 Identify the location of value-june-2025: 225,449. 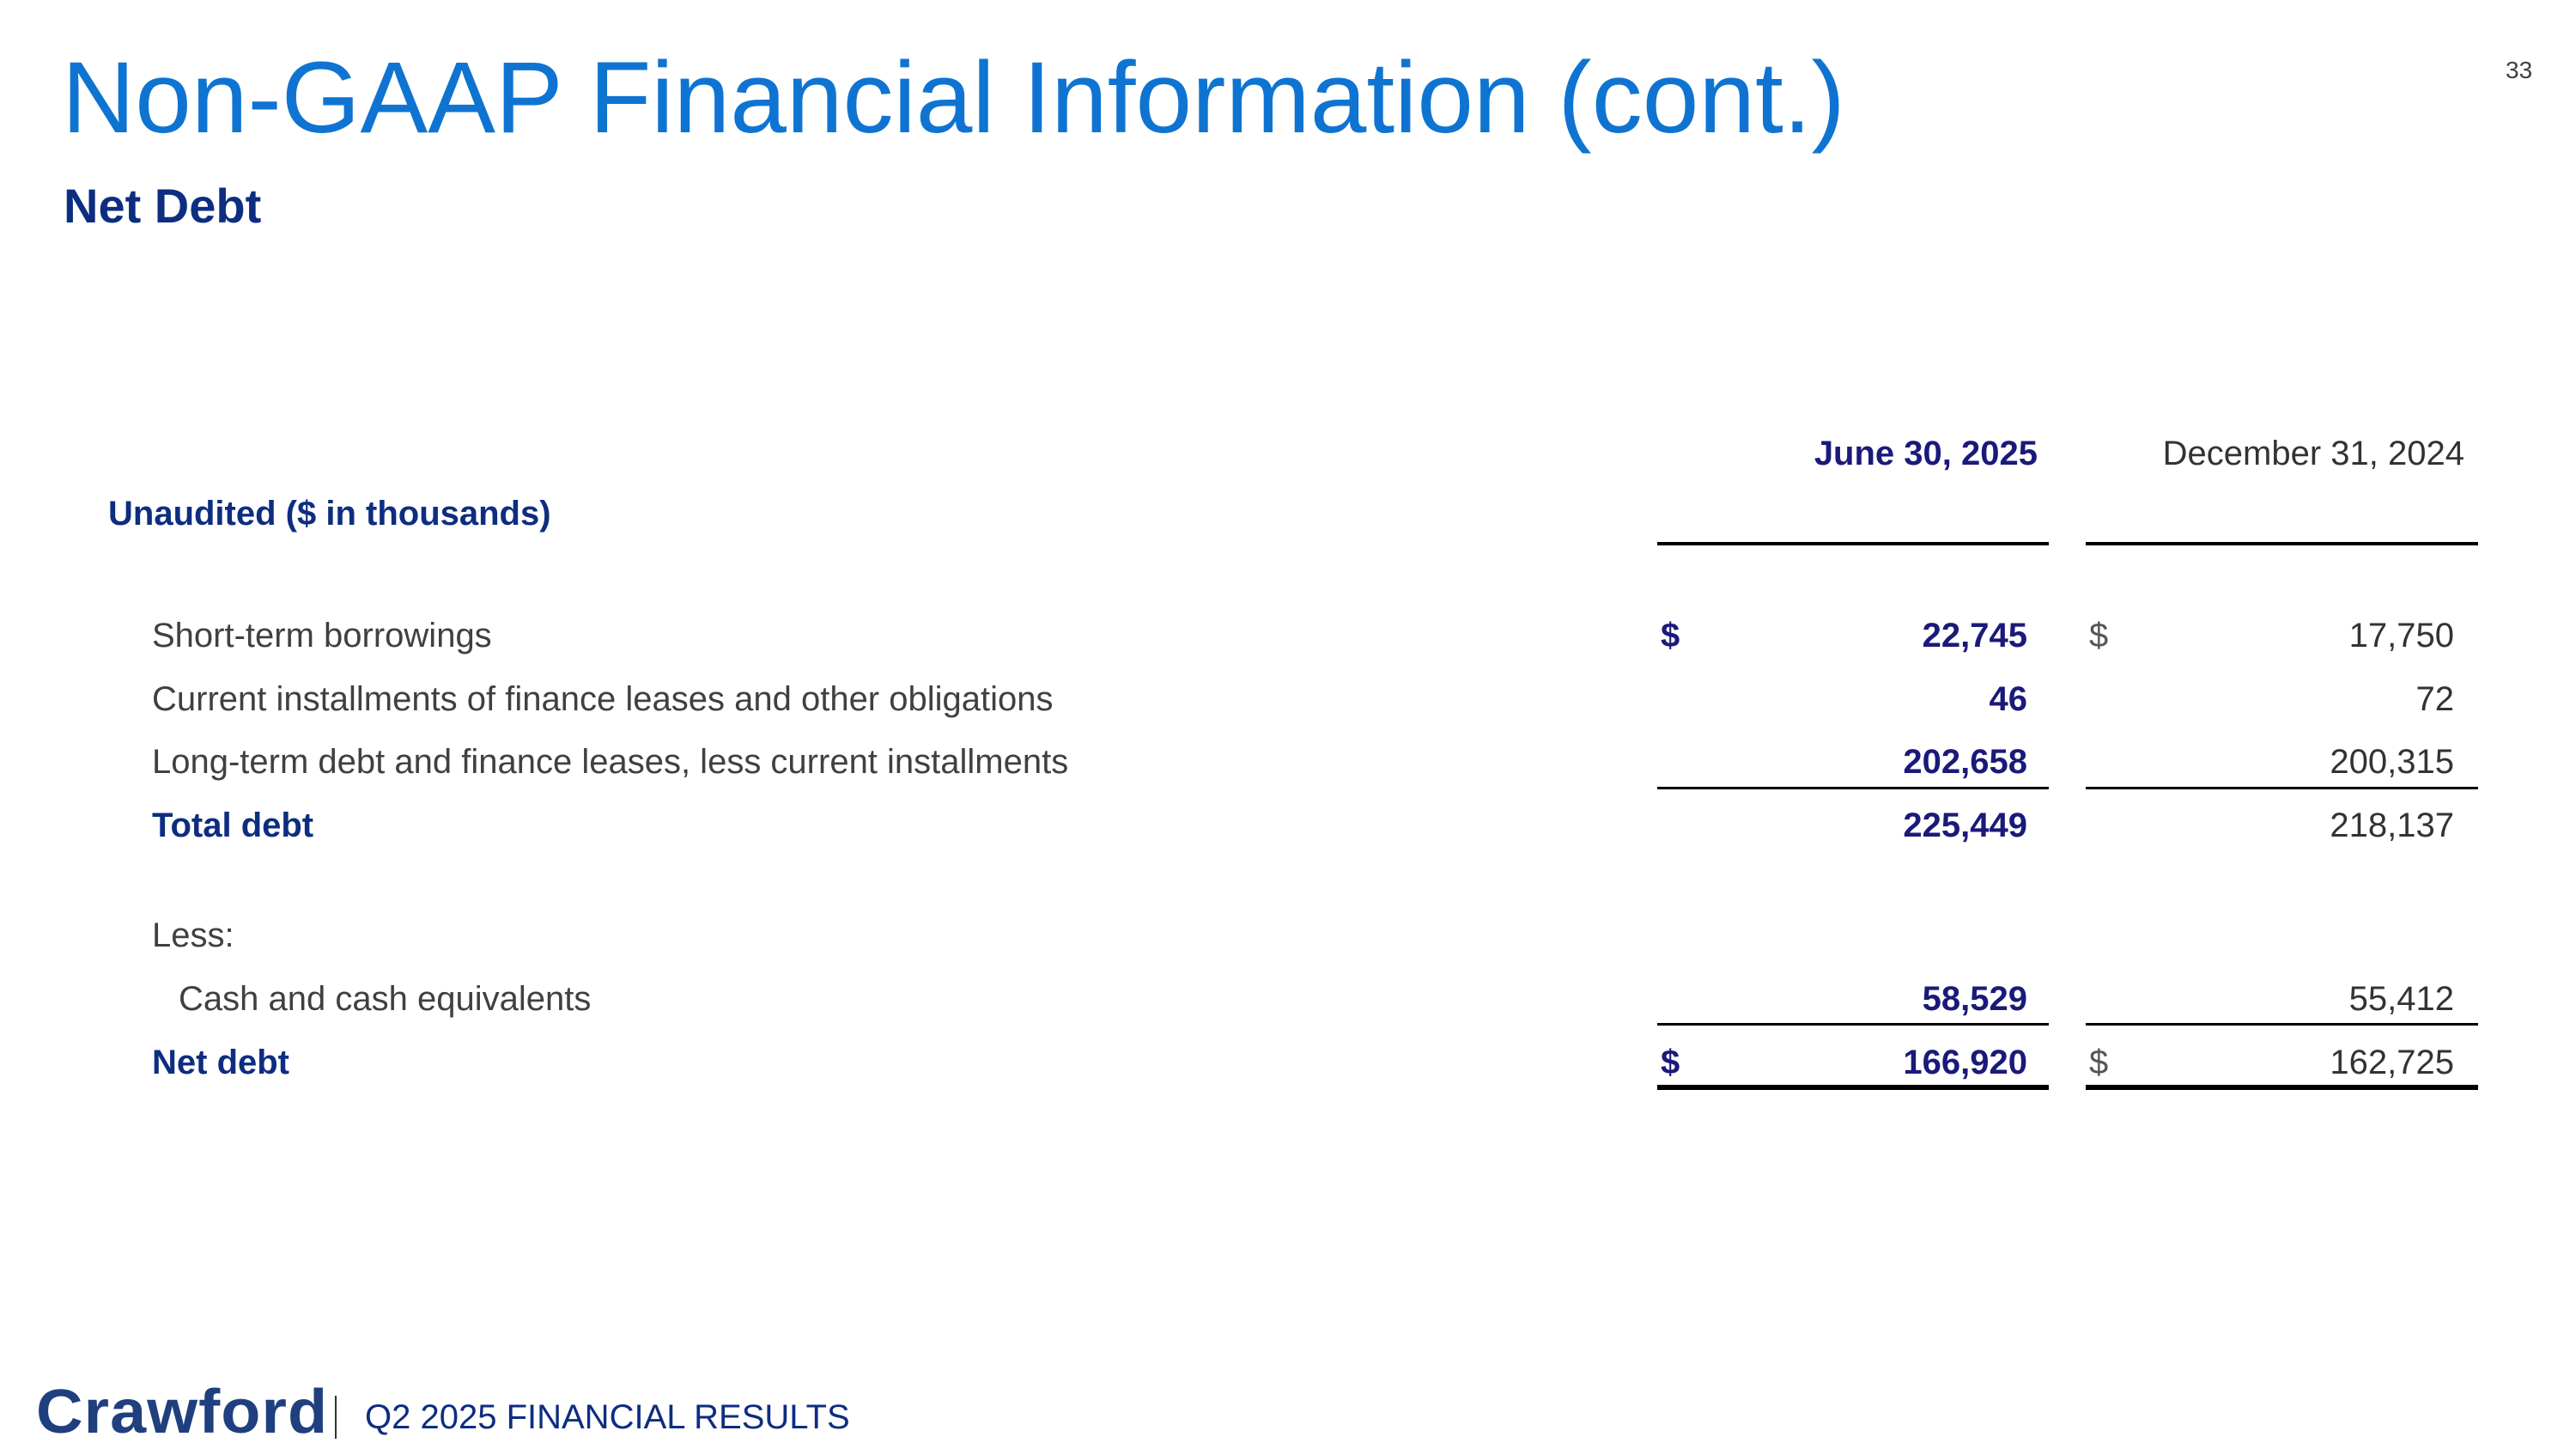
(1965, 825).